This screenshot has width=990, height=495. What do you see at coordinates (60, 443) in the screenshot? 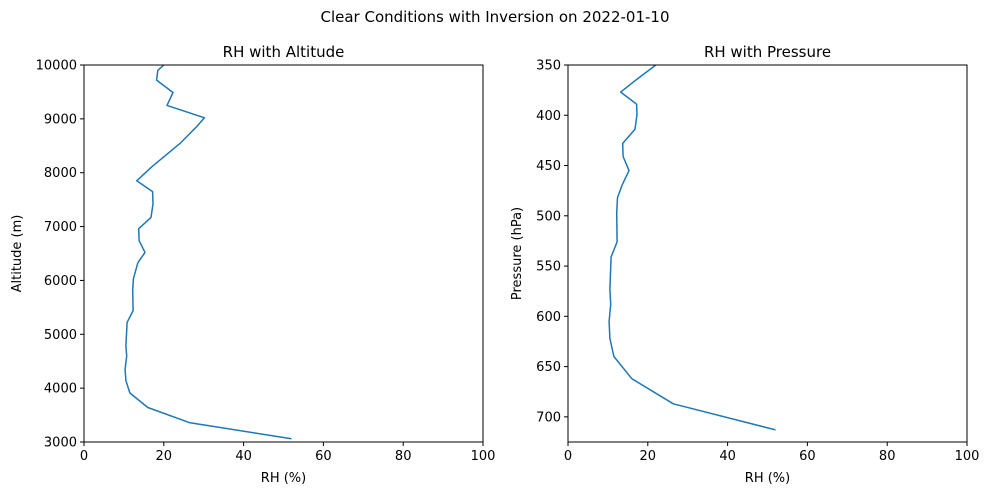
I see `y-tick-label: 3000` at bounding box center [60, 443].